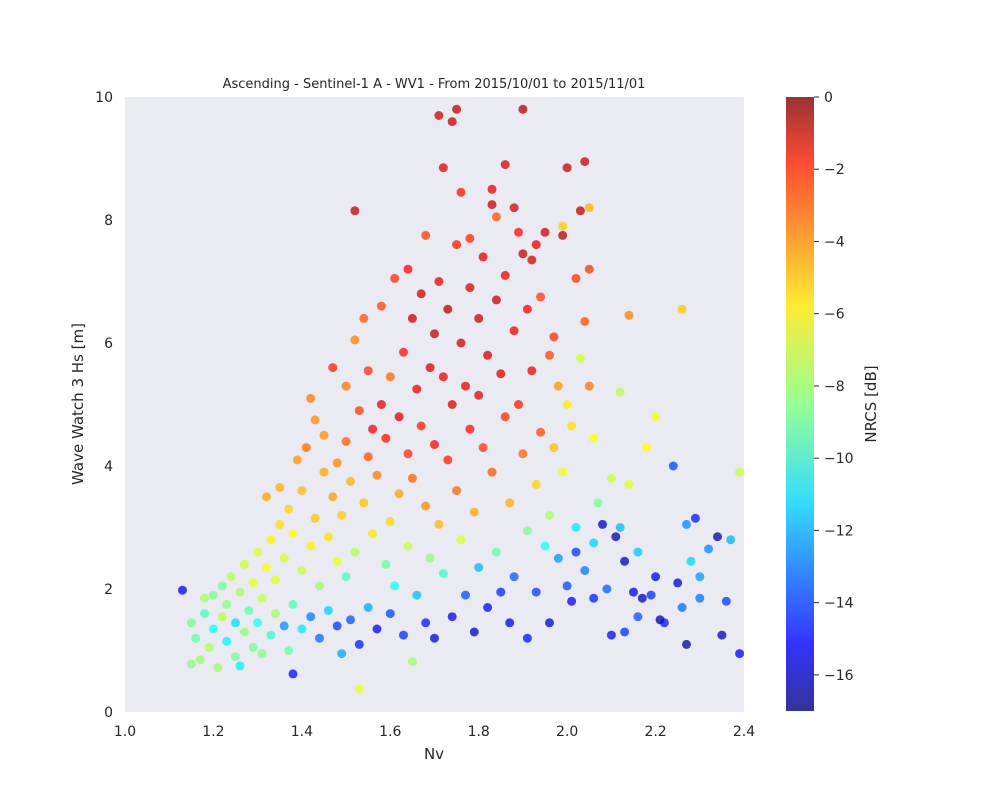 Image resolution: width=1000 pixels, height=804 pixels. I want to click on x-axis-ticks: 1.0 1.2 1.4 1.6 1.8 2.0 2.2 2.4, so click(434, 732).